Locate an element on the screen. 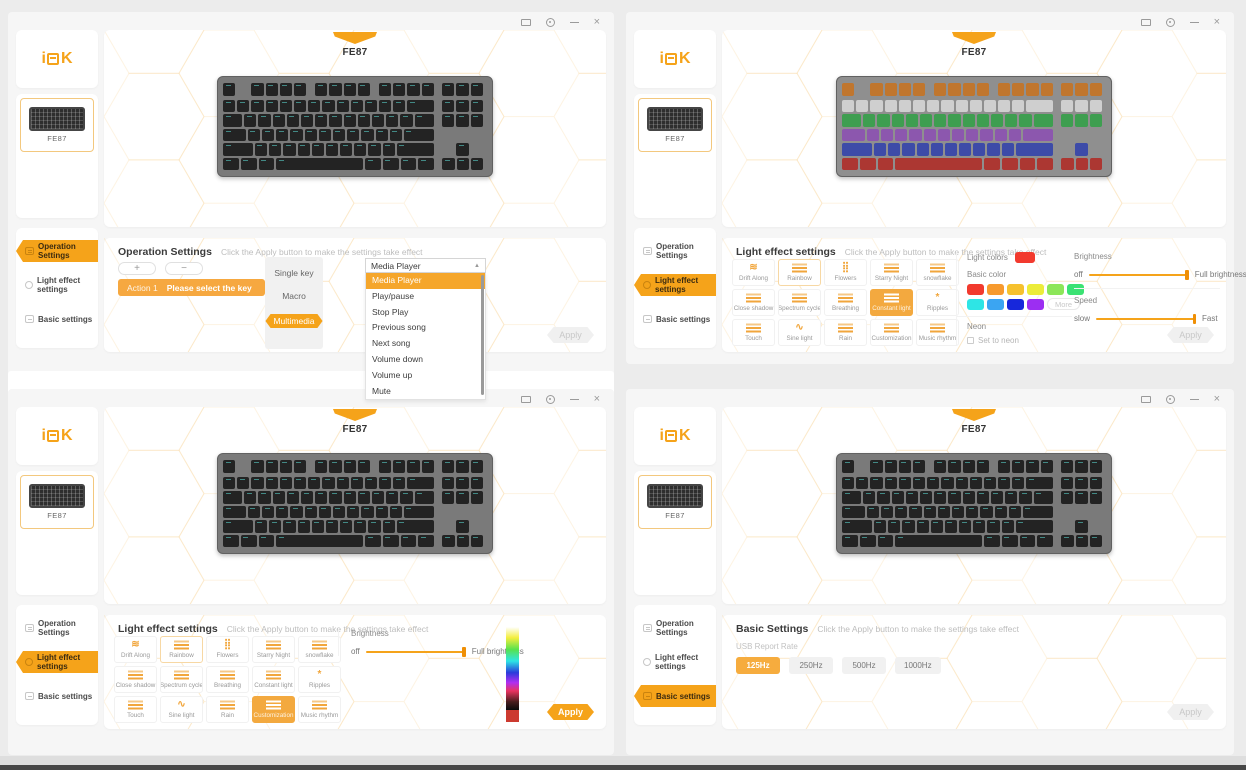 This screenshot has height=770, width=1246. dropdown-option: Previous song is located at coordinates (399, 327).